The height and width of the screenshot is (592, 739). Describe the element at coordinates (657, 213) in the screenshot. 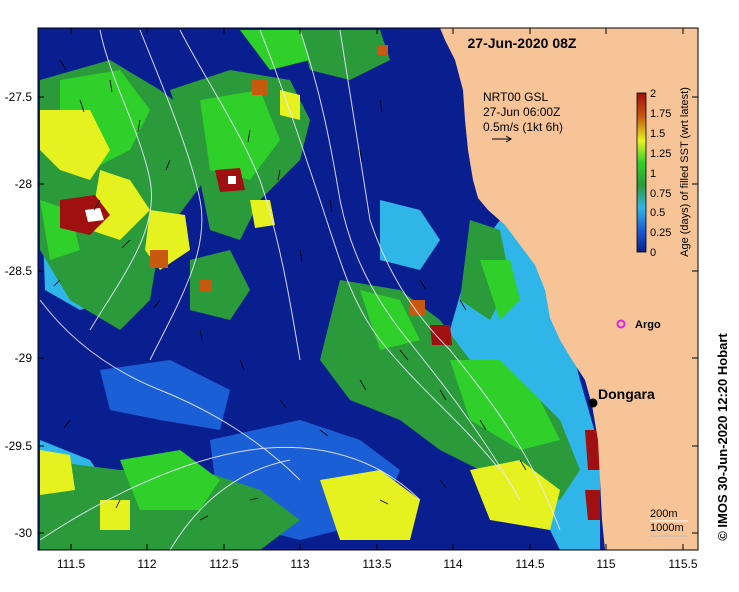

I see `colorbar-tick: 0.5` at that location.